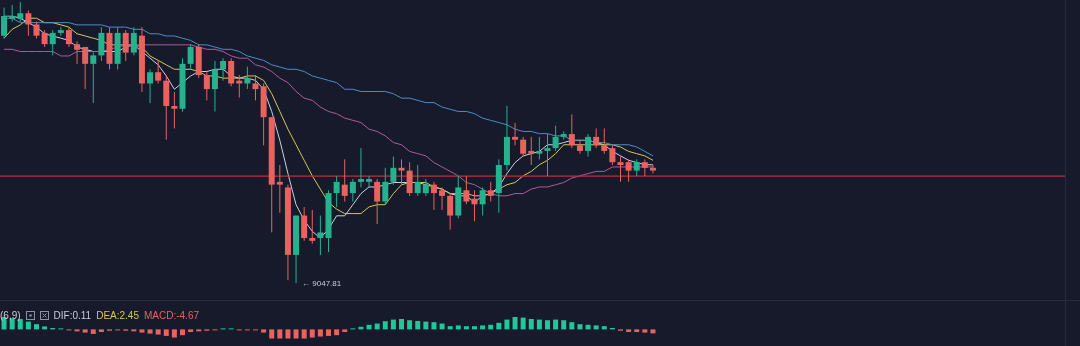  What do you see at coordinates (117, 315) in the screenshot?
I see `annotation: DEA:2.45` at bounding box center [117, 315].